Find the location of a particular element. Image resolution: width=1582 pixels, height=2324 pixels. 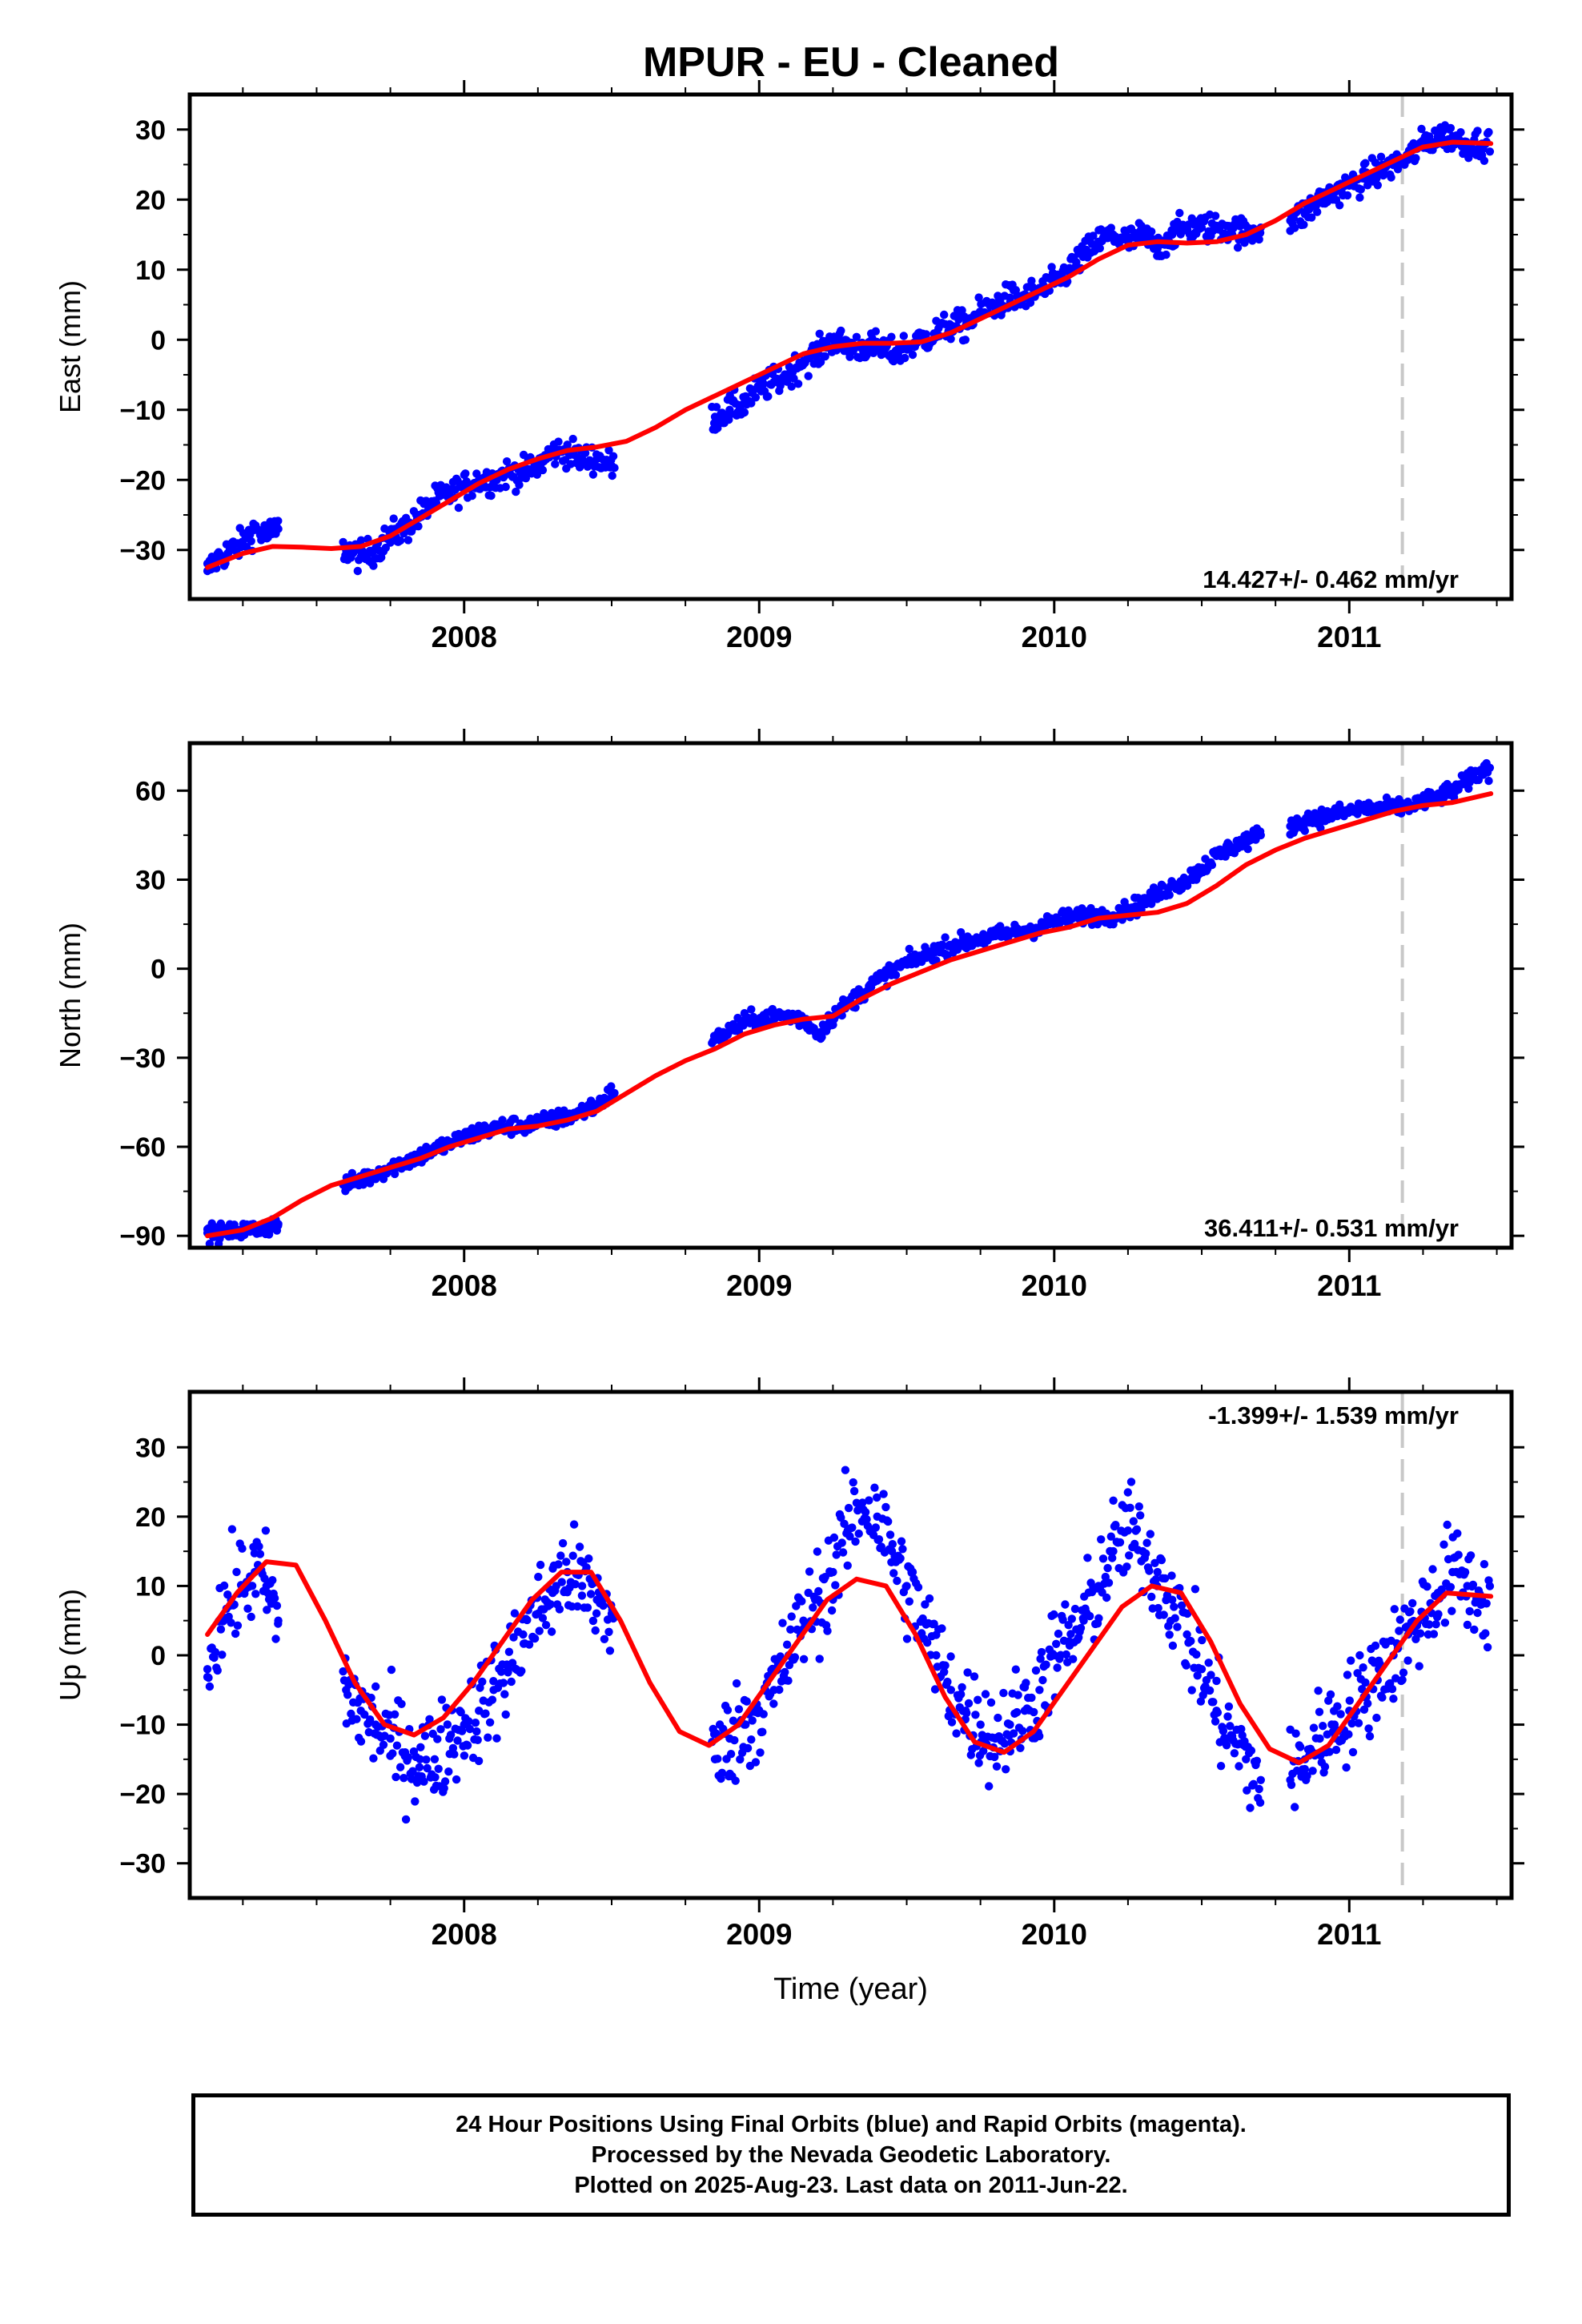

x-axis-label: Time (year) is located at coordinates (850, 1989).